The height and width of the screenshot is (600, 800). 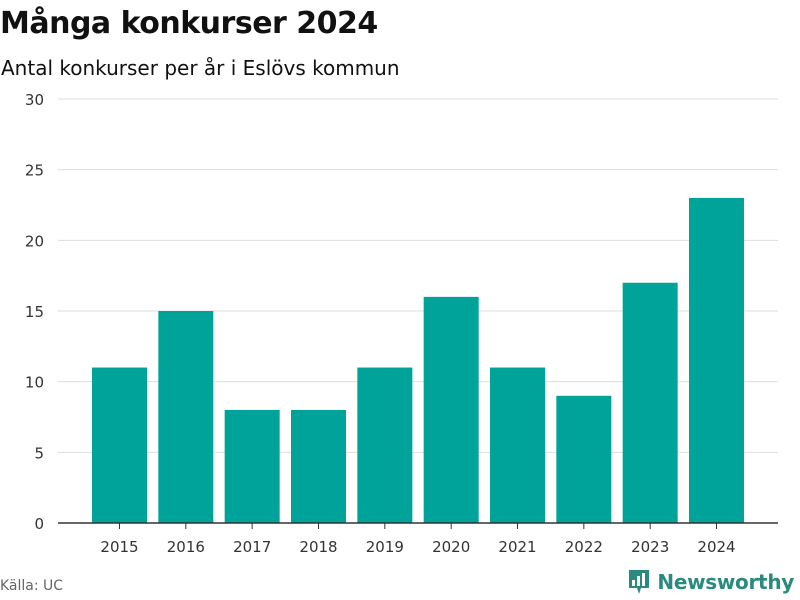 I want to click on bar-2019, so click(x=385, y=445).